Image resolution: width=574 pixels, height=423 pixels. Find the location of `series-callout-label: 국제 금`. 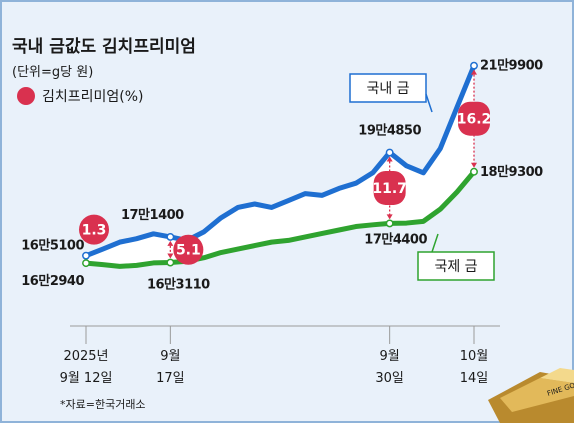

series-callout-label: 국제 금 is located at coordinates (455, 267).